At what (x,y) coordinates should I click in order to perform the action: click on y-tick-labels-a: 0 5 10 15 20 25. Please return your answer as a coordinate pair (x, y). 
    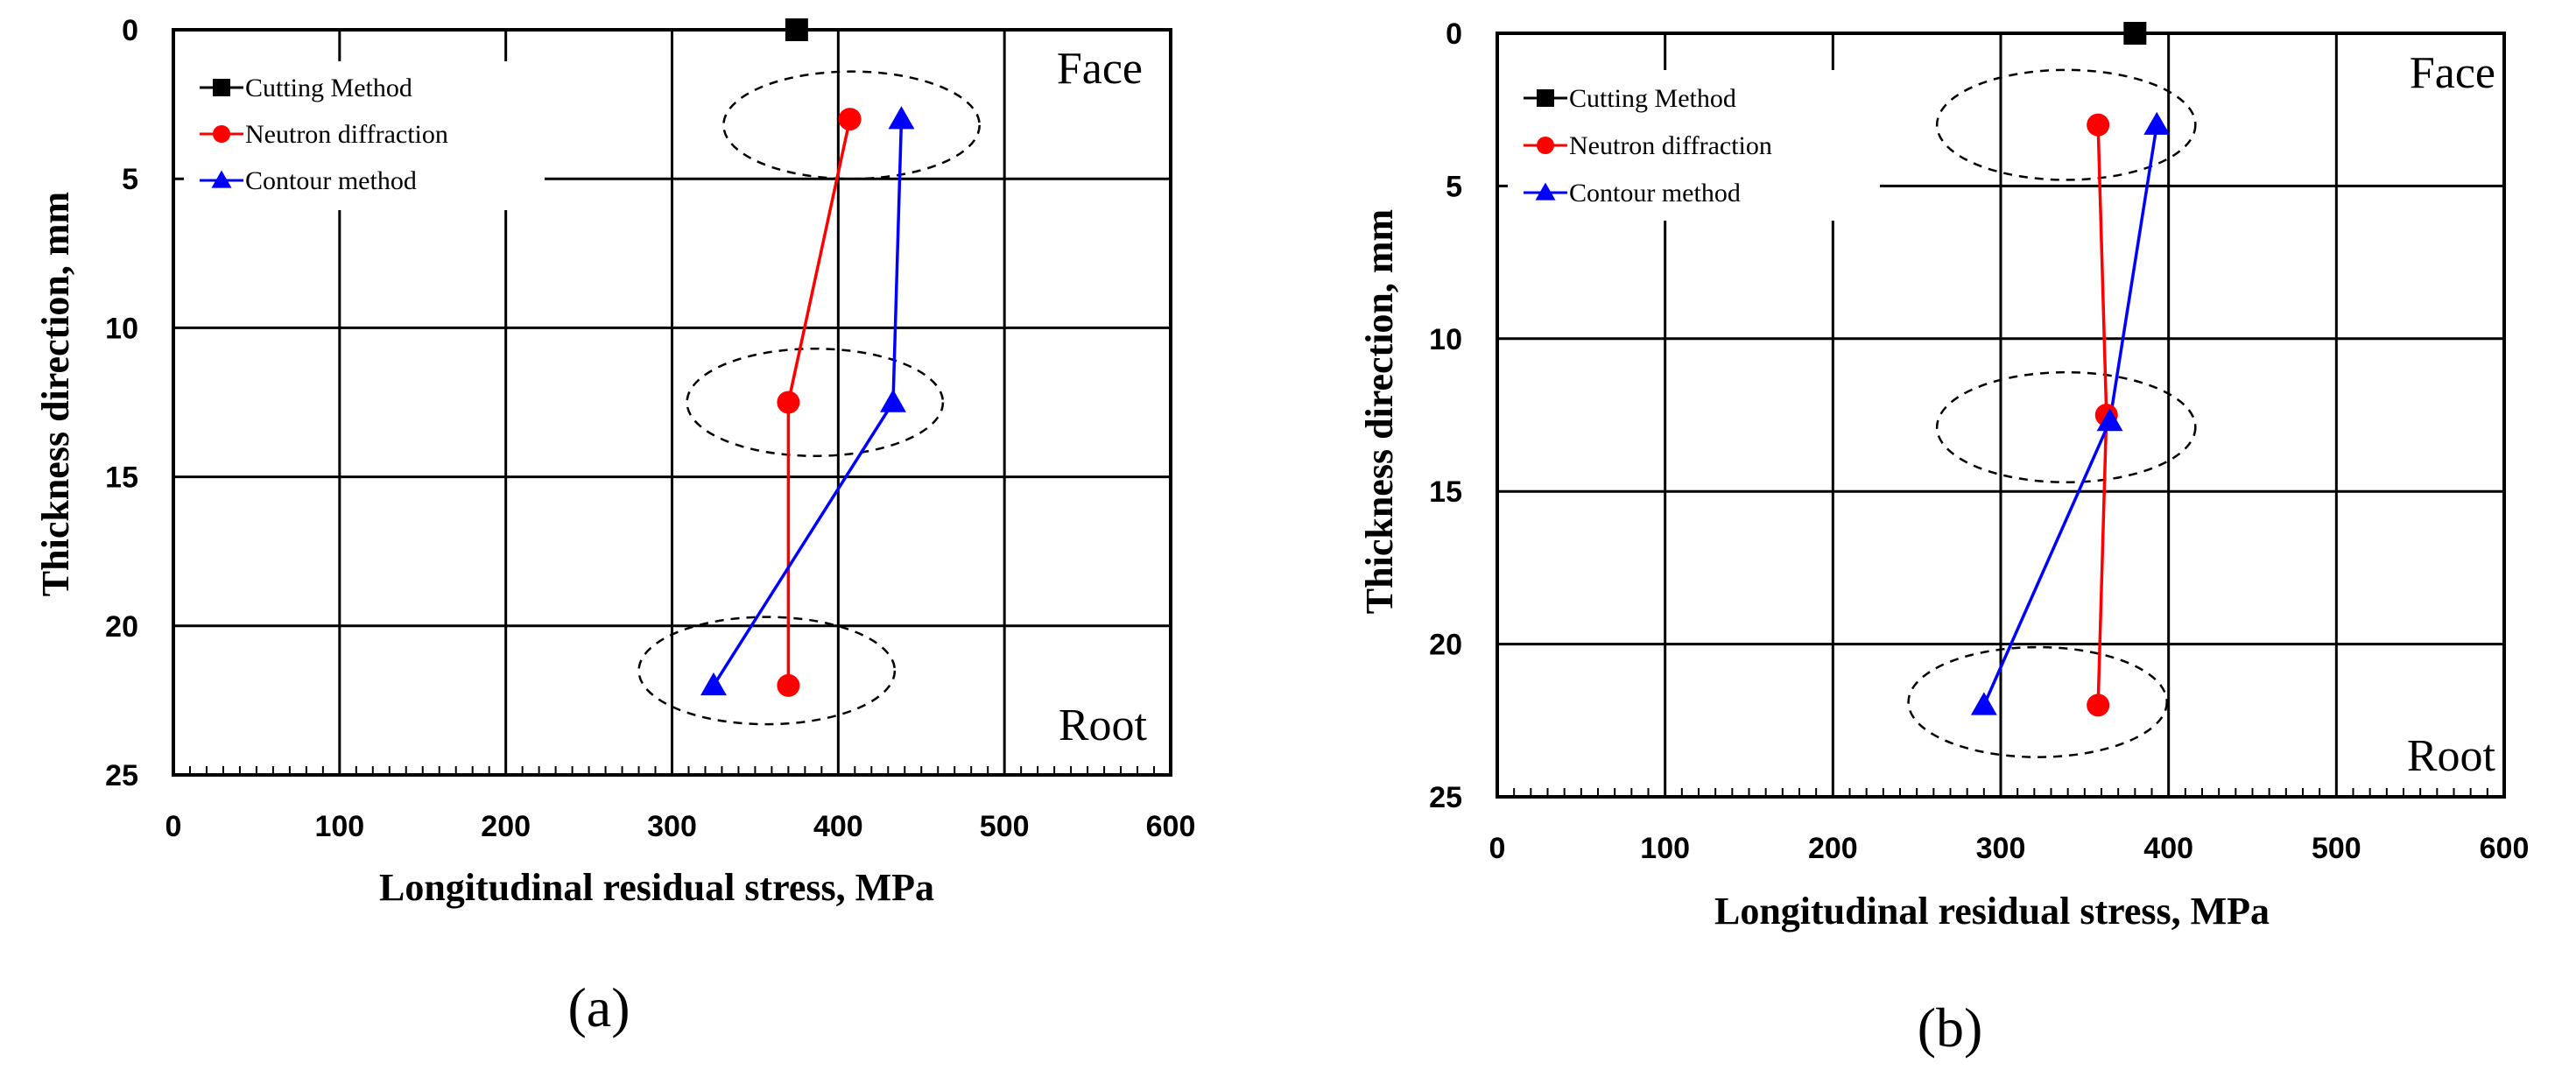
    Looking at the image, I should click on (121, 403).